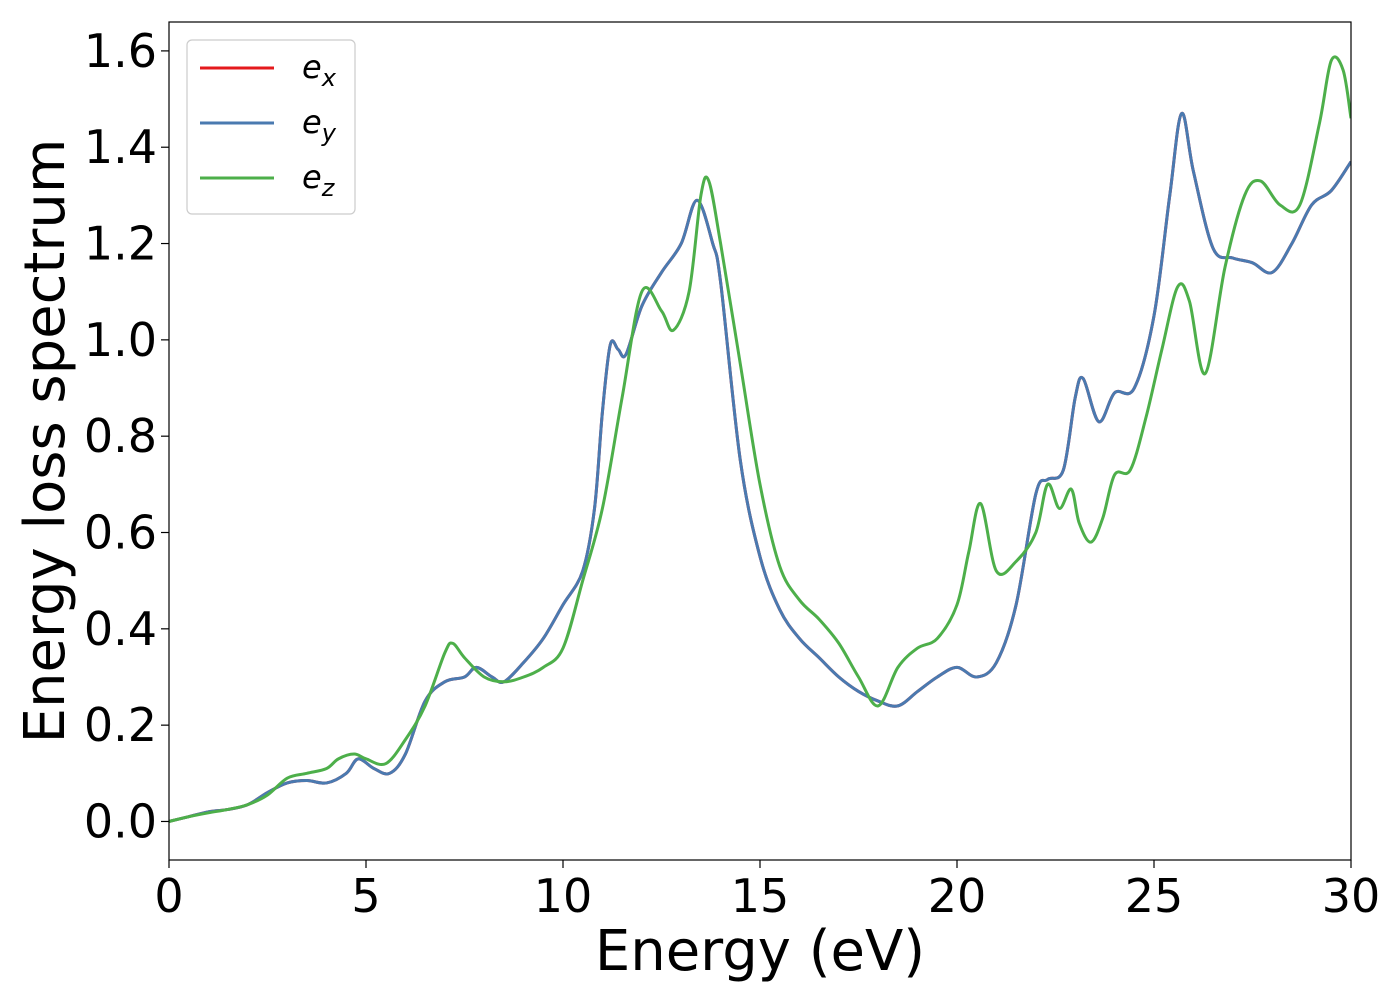 This screenshot has height=1000, width=1400. Describe the element at coordinates (168, 896) in the screenshot. I see `x-tick-label: 0` at that location.